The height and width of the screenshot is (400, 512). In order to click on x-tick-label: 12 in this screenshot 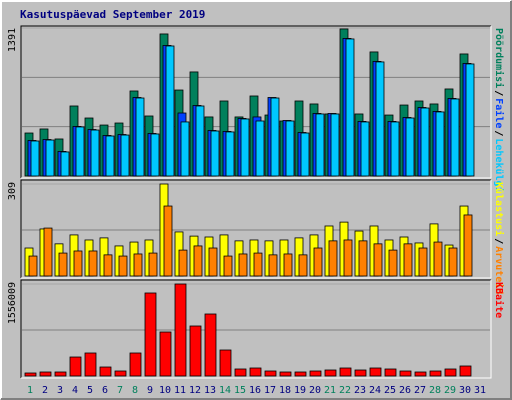, I will do `click(195, 390)`.